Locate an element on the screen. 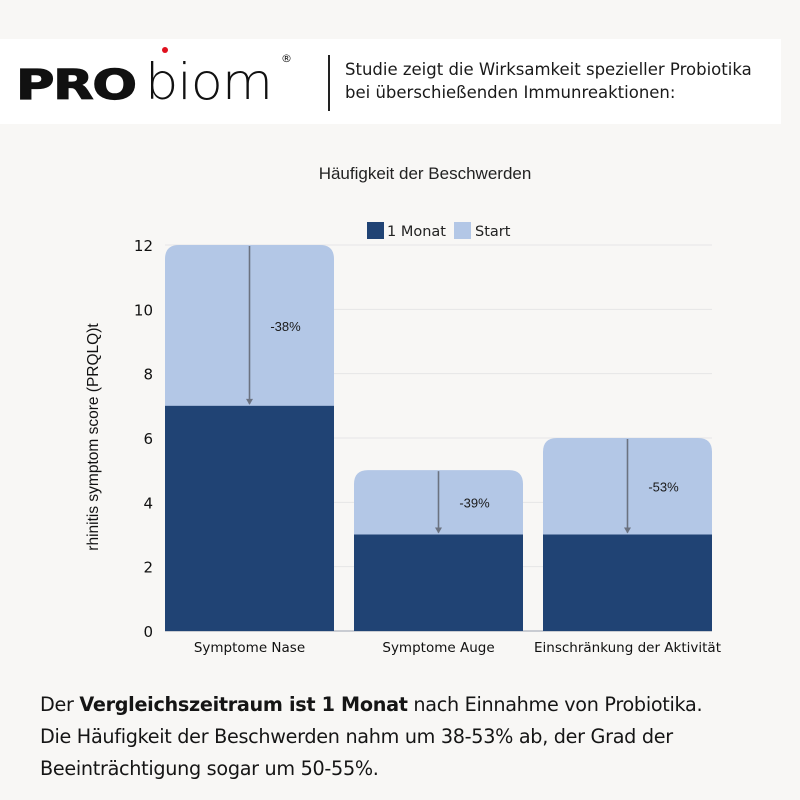 The width and height of the screenshot is (800, 800). header-line-2: bei überschießenden Immunreaktionen: is located at coordinates (510, 92).